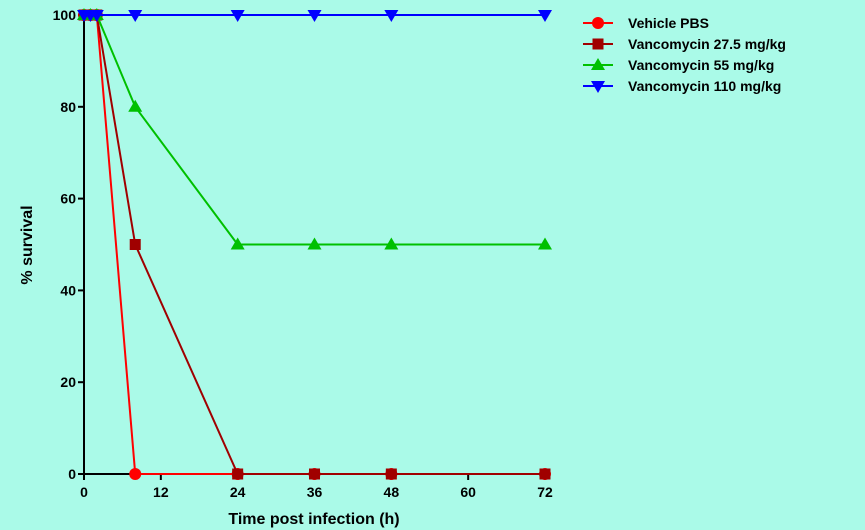 The height and width of the screenshot is (530, 865). Describe the element at coordinates (68, 107) in the screenshot. I see `y-tick-label: 80` at that location.